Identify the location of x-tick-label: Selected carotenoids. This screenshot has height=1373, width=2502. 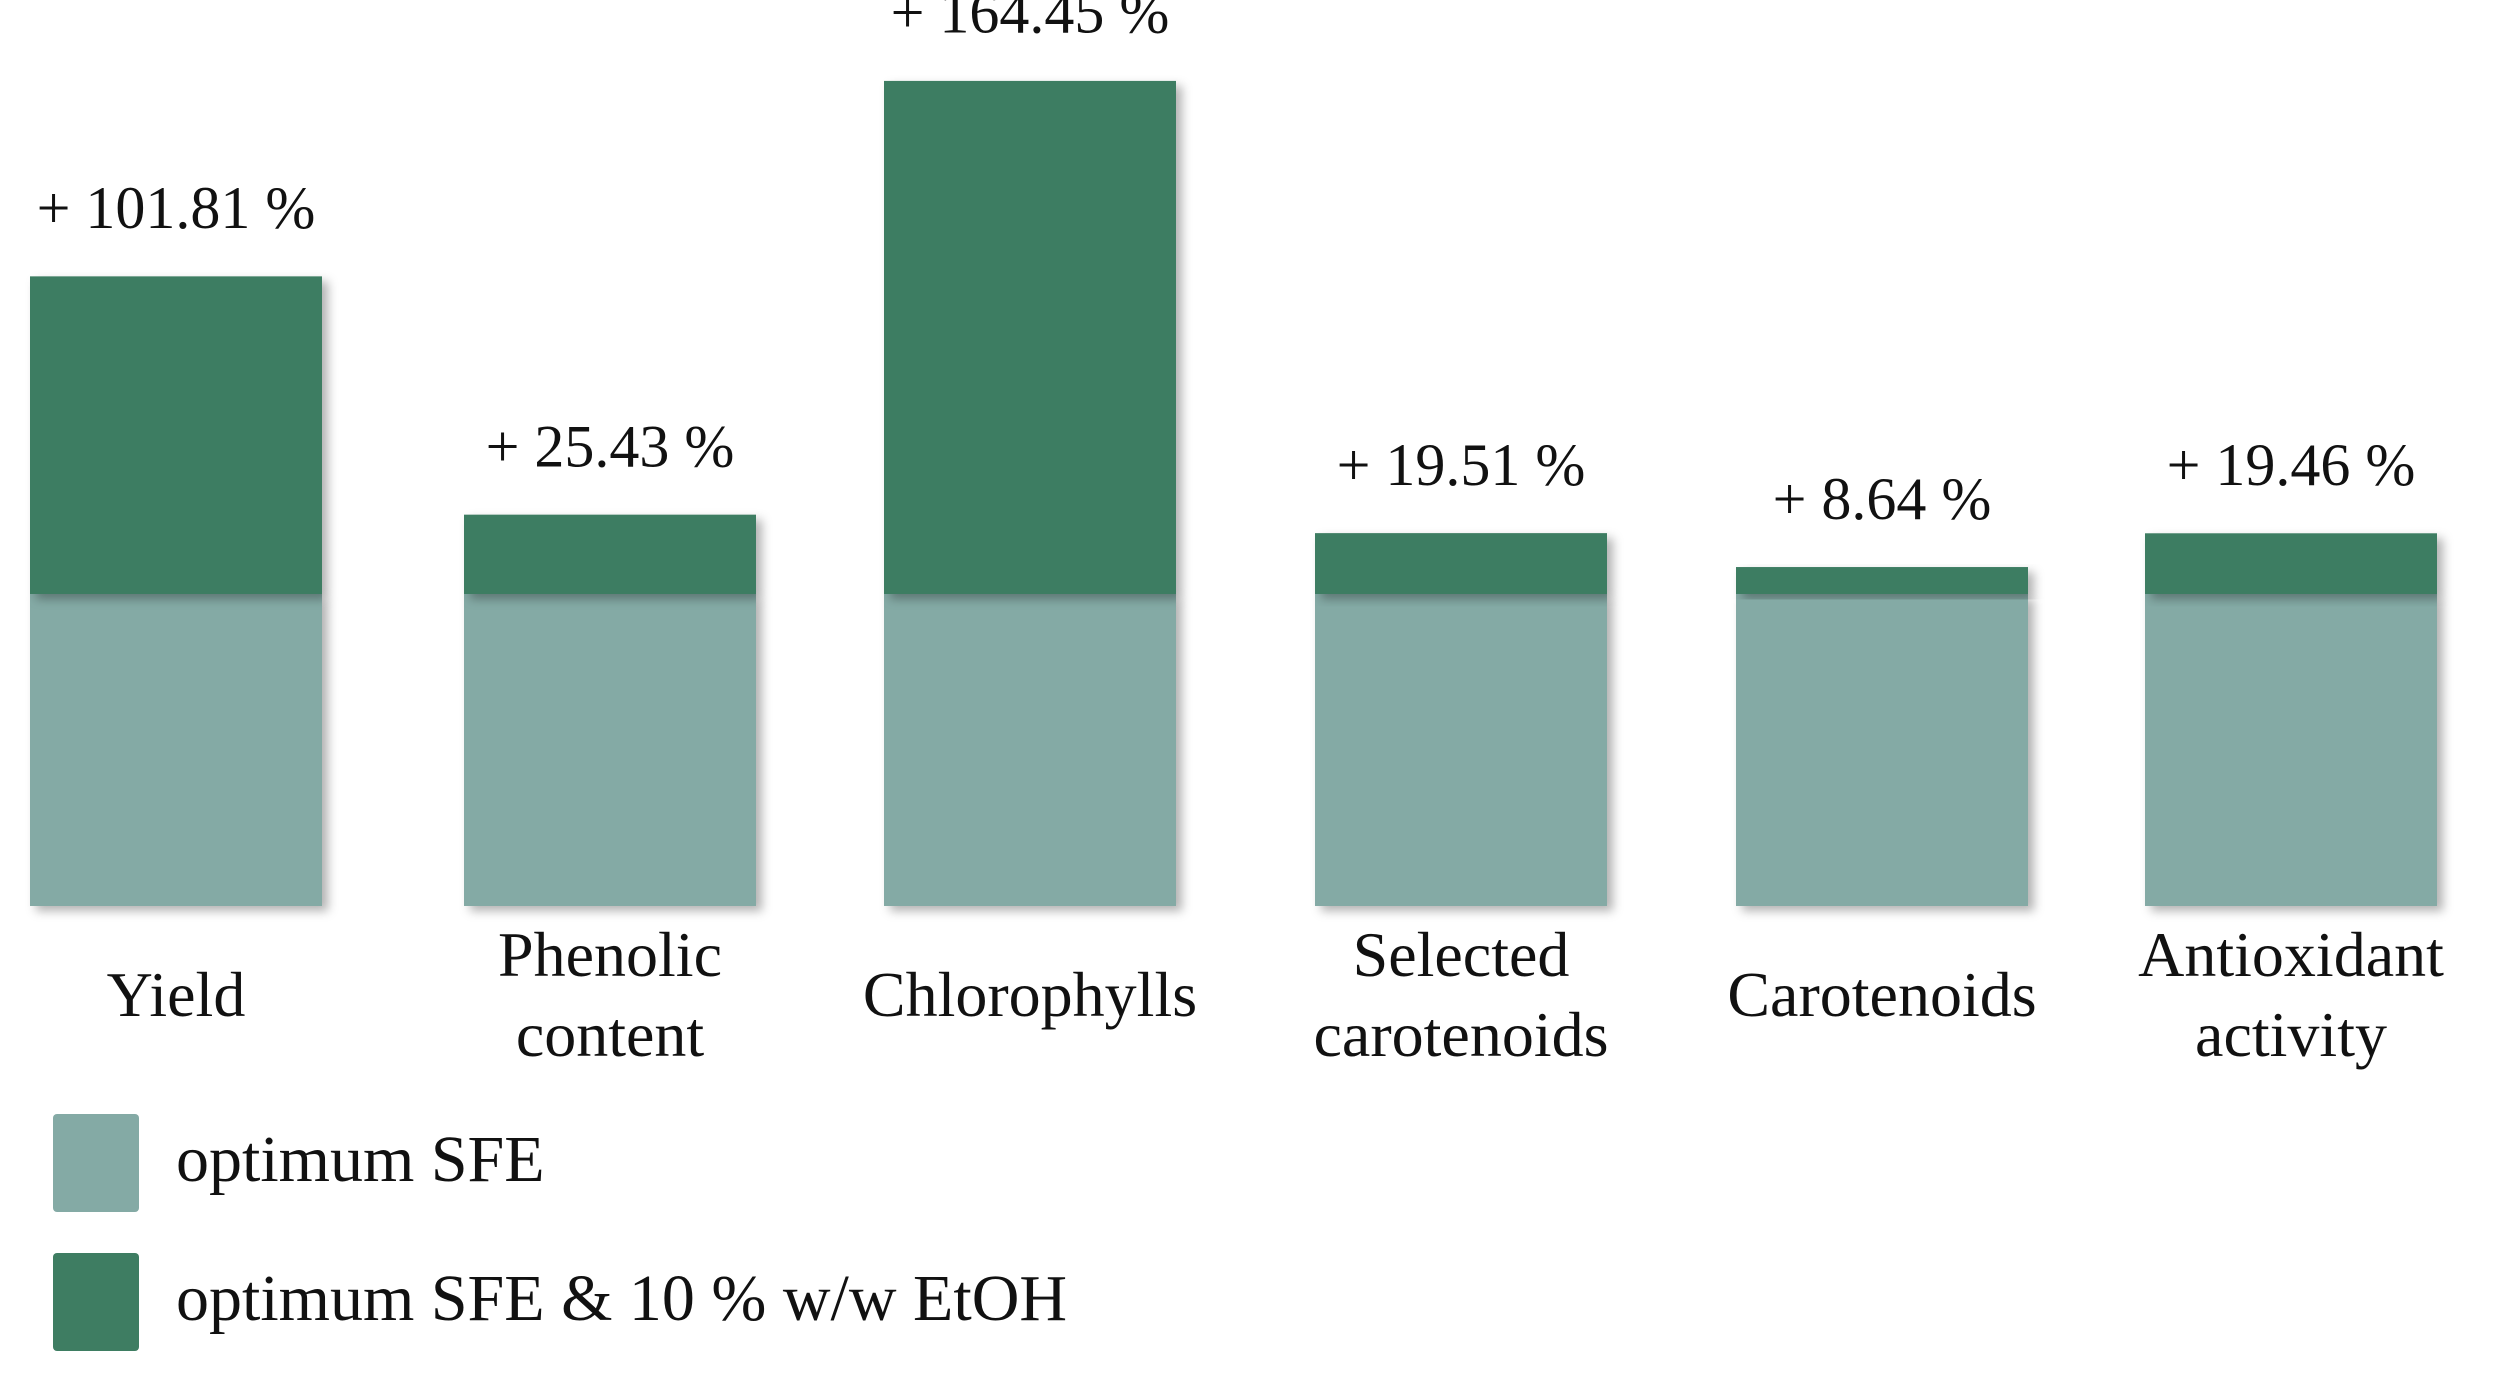
(1461, 994).